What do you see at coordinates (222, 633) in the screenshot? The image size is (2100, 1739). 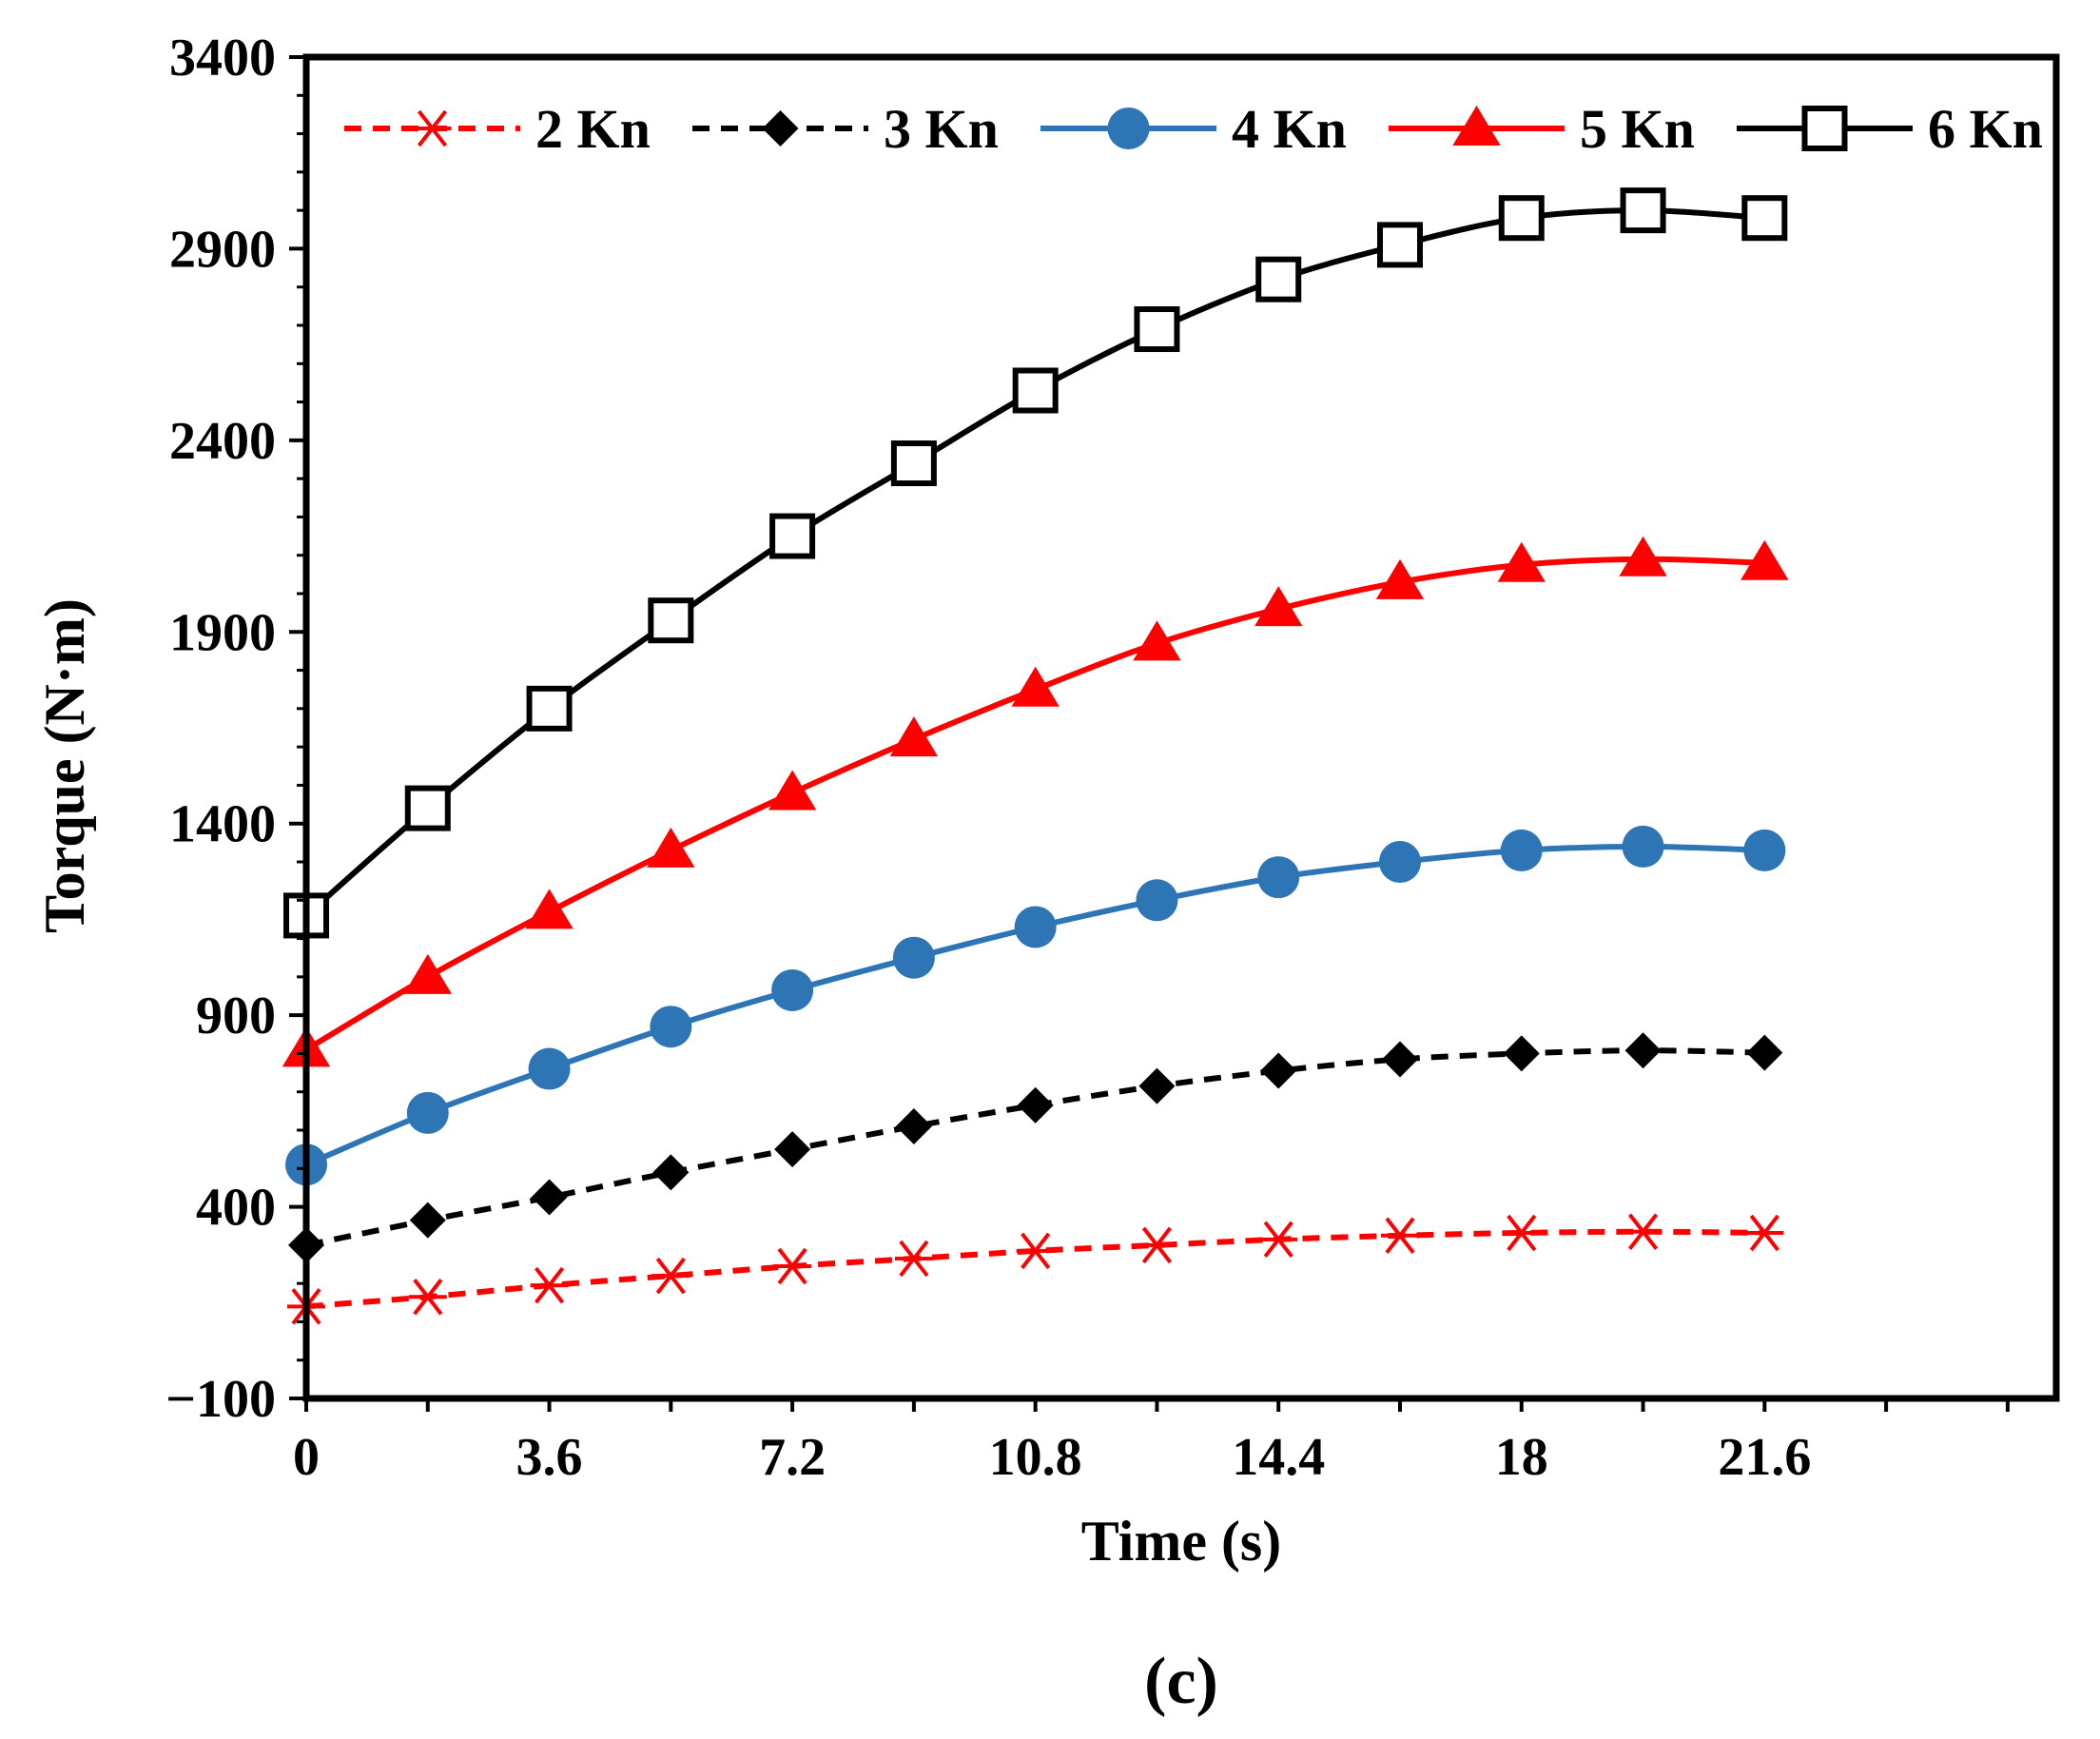 I see `y-tick-label: 1900` at bounding box center [222, 633].